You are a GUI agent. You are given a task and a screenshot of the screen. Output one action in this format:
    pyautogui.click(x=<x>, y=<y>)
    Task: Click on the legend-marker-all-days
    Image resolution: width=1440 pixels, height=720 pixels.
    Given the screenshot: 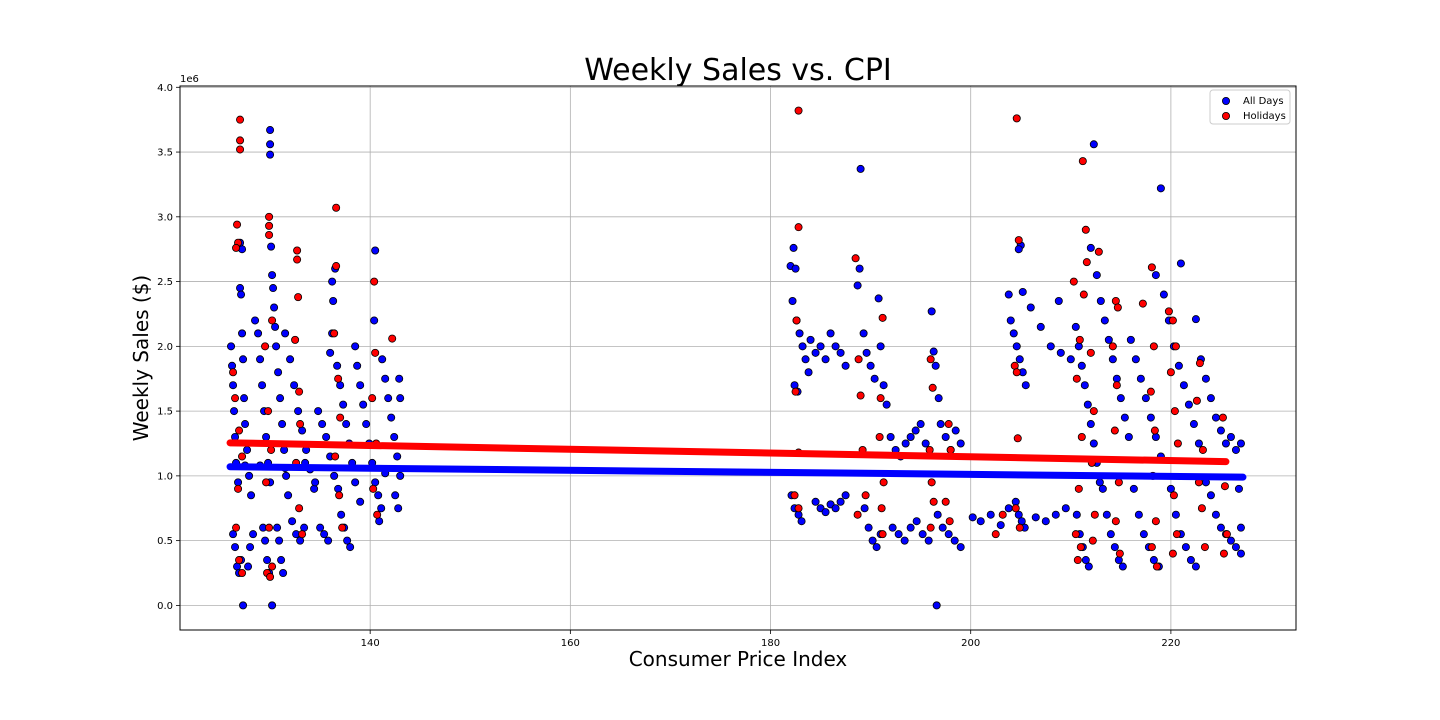 What is the action you would take?
    pyautogui.click(x=1226, y=101)
    